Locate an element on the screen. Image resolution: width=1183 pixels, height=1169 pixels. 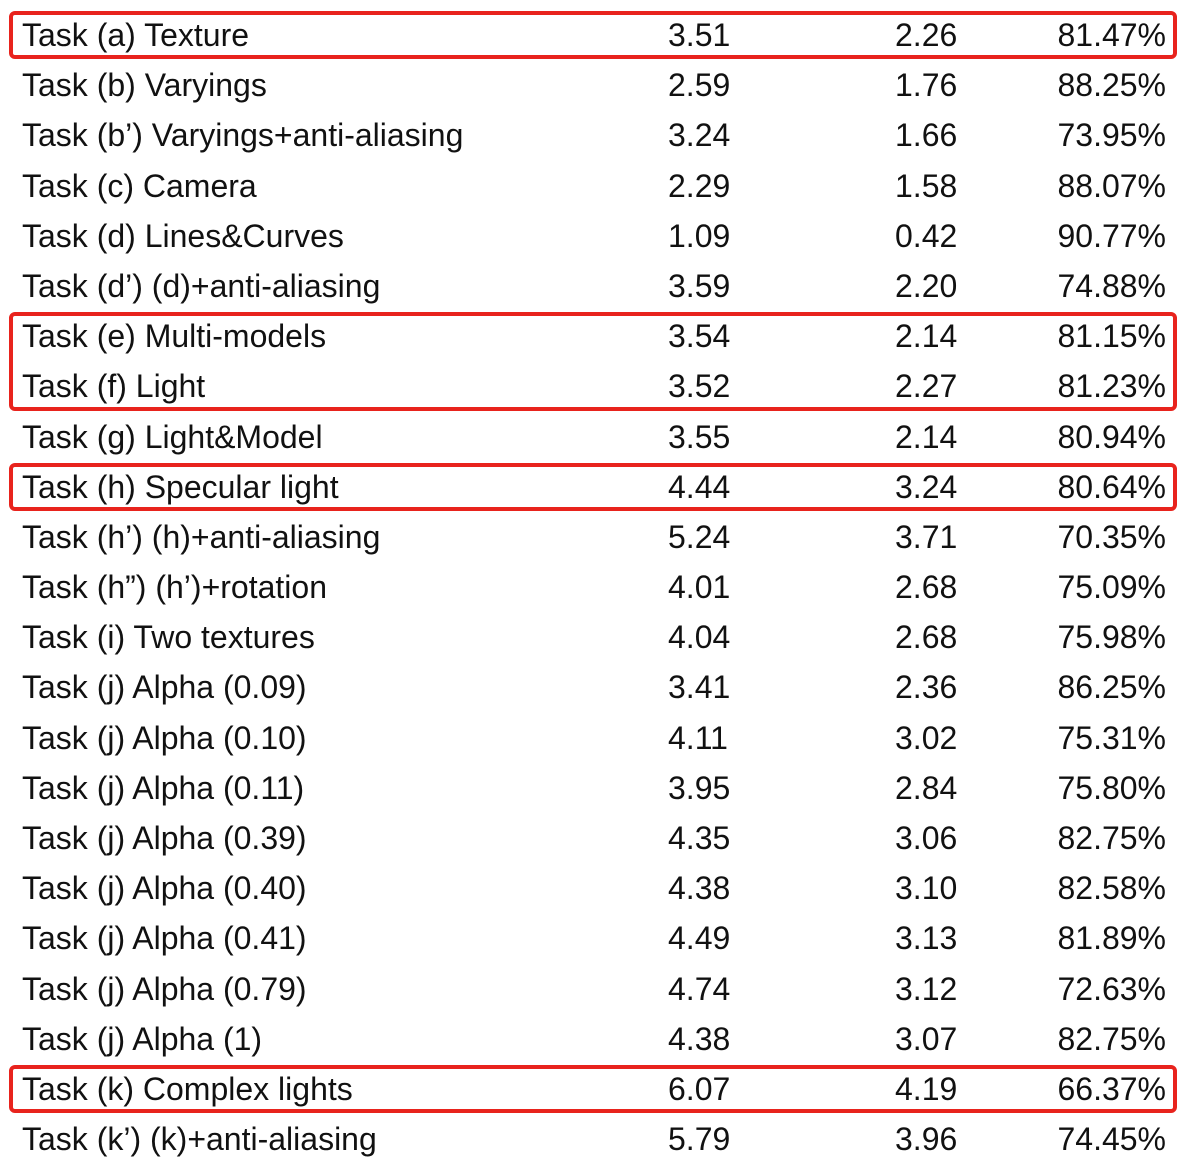
task-name-cell: Task (j) Alpha (1) is located at coordinates (142, 1038).